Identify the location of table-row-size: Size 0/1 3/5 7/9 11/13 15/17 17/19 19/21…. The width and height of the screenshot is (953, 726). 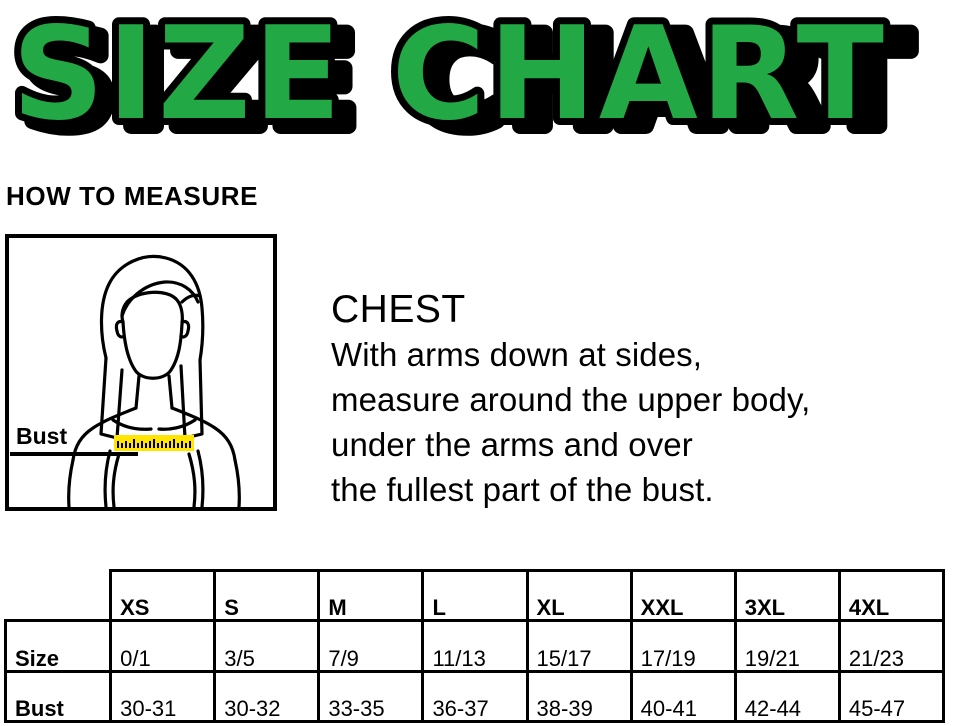
(474, 646).